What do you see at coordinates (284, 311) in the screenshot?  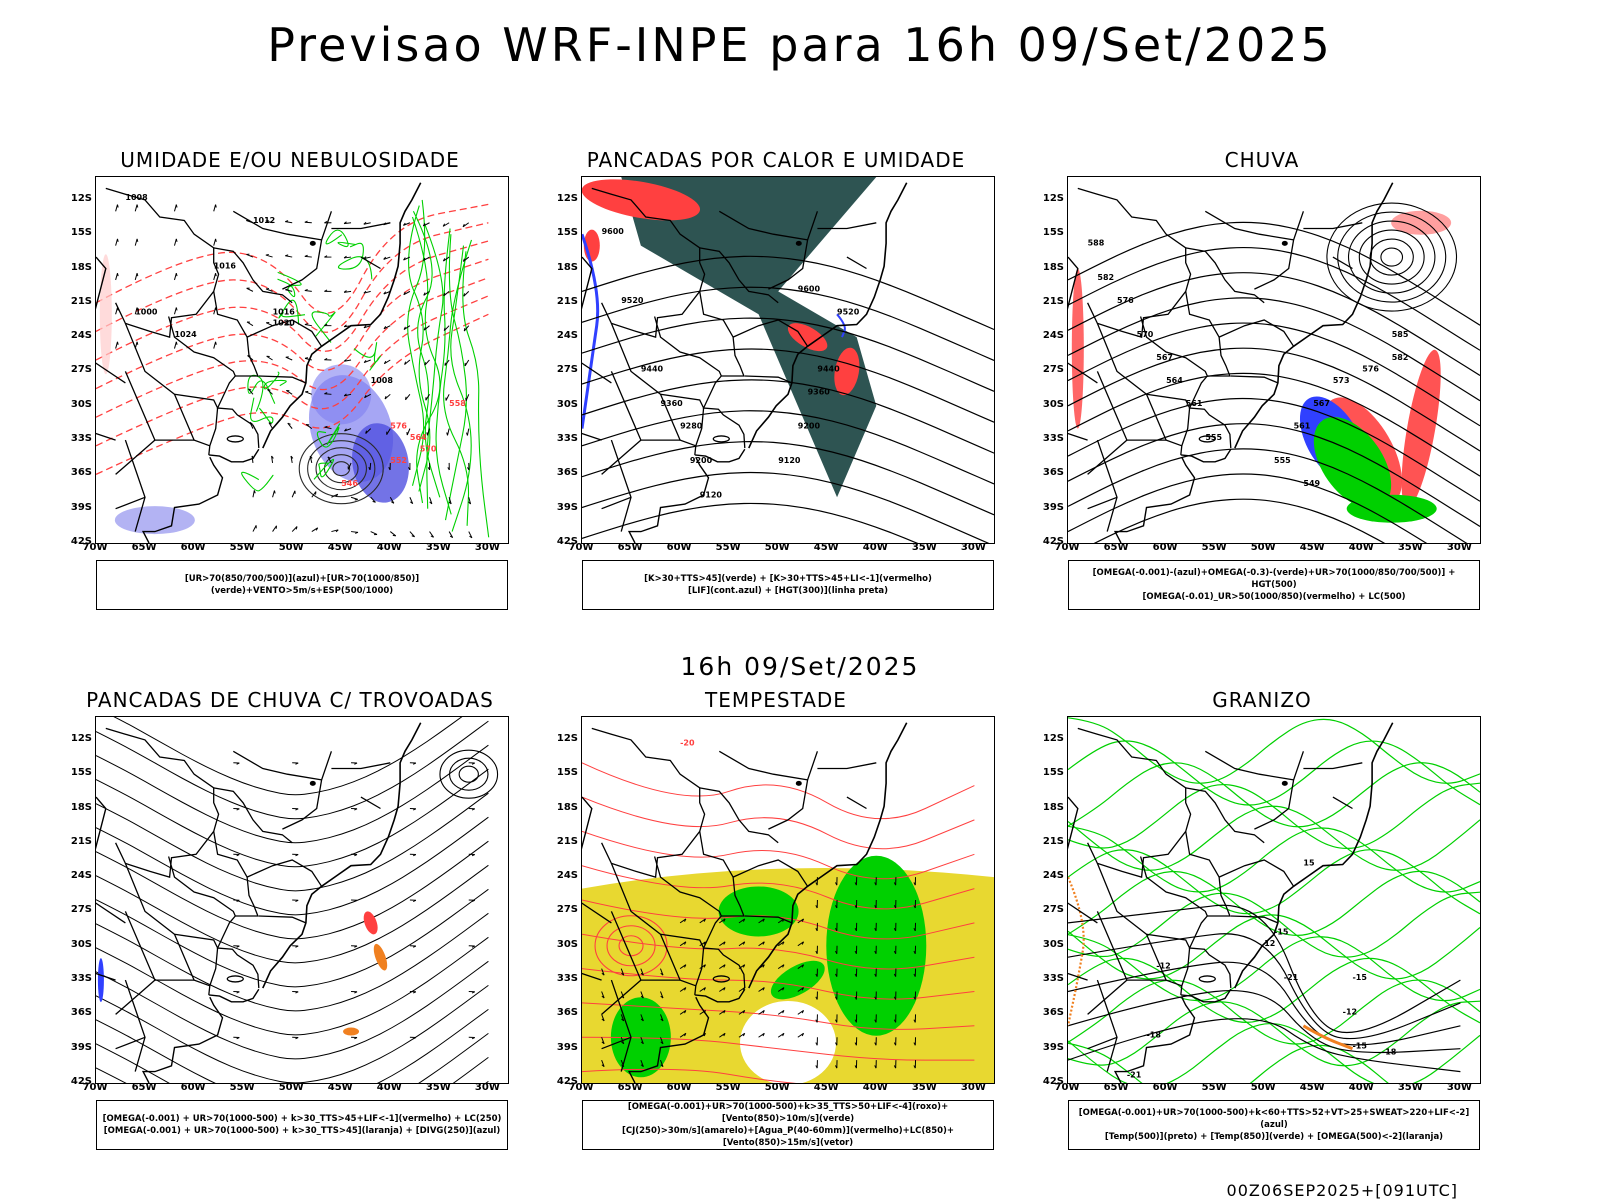 I see `contour-label: 1016` at bounding box center [284, 311].